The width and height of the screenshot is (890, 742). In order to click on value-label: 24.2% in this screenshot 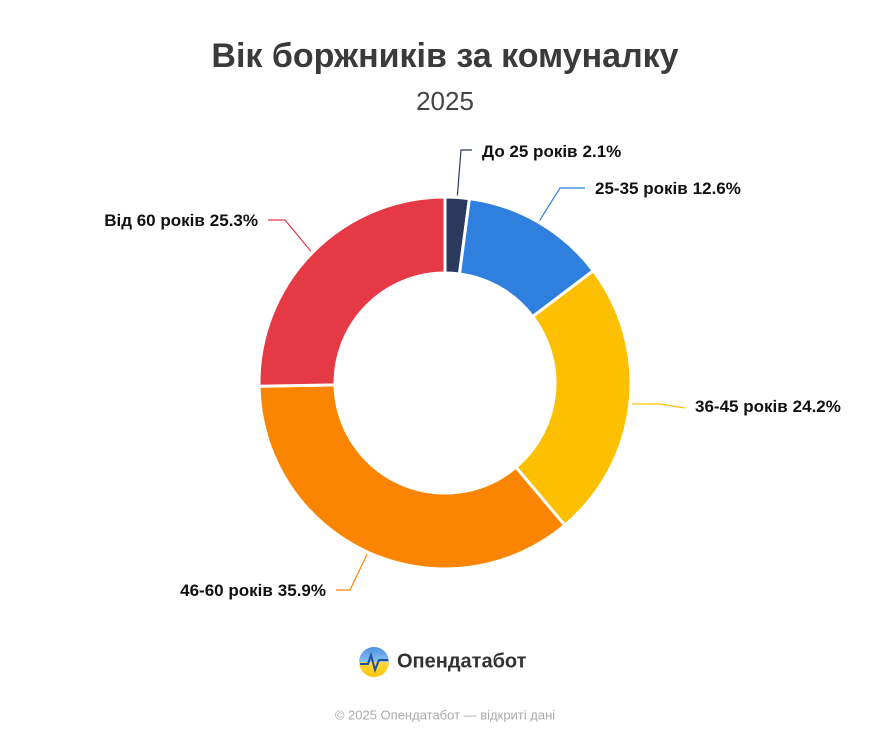, I will do `click(817, 406)`.